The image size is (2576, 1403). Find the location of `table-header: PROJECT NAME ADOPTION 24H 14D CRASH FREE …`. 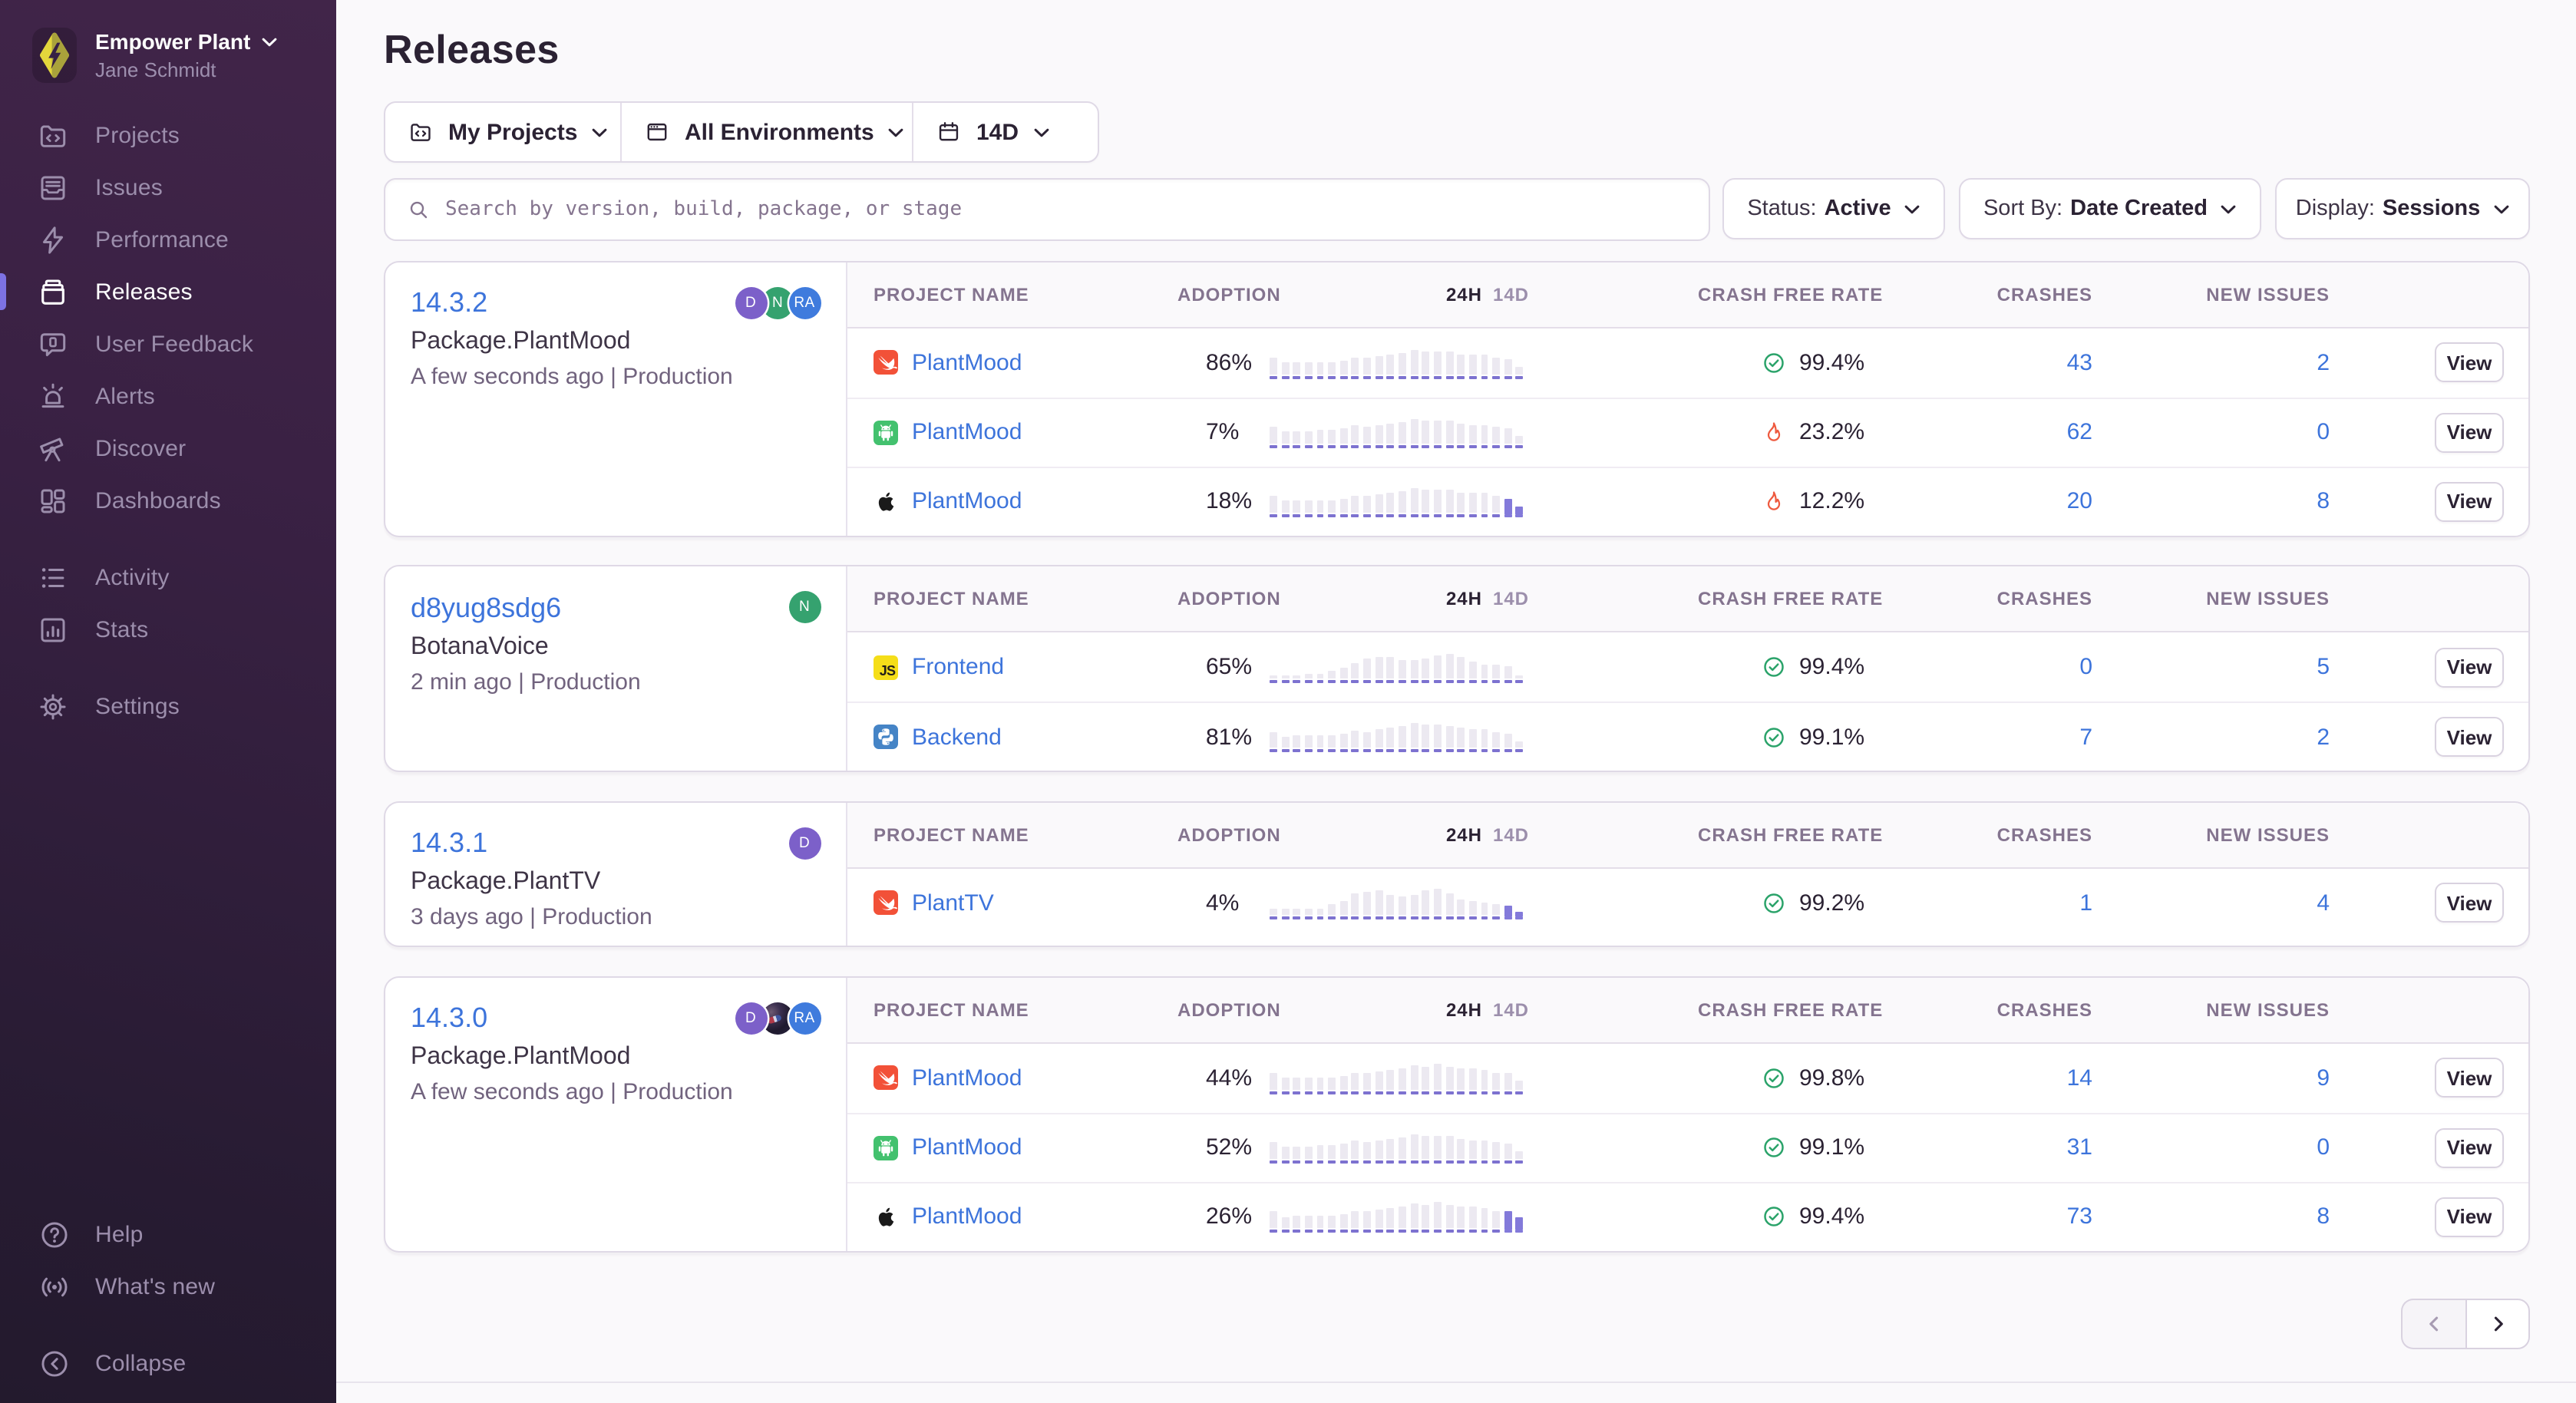

table-header: PROJECT NAME ADOPTION 24H 14D CRASH FREE … is located at coordinates (1687, 1010).